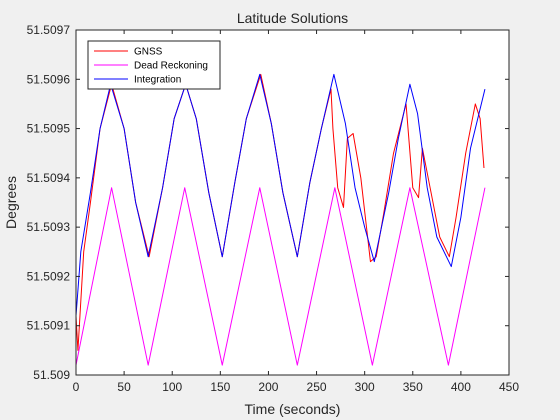 The height and width of the screenshot is (420, 560). What do you see at coordinates (148, 52) in the screenshot?
I see `legend-entry: GNSS` at bounding box center [148, 52].